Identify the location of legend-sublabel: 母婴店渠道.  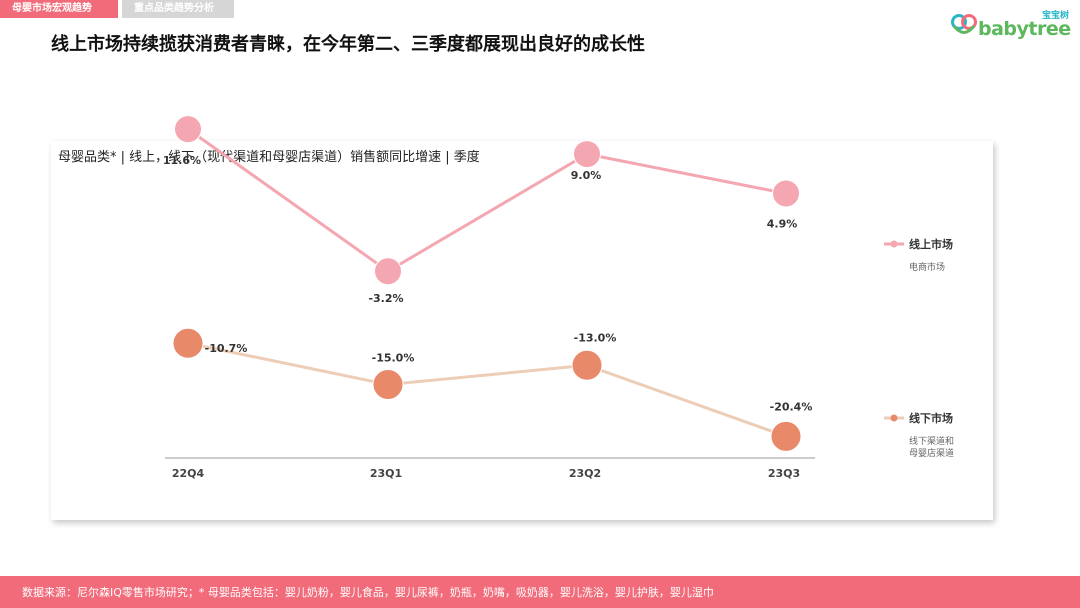
(931, 453).